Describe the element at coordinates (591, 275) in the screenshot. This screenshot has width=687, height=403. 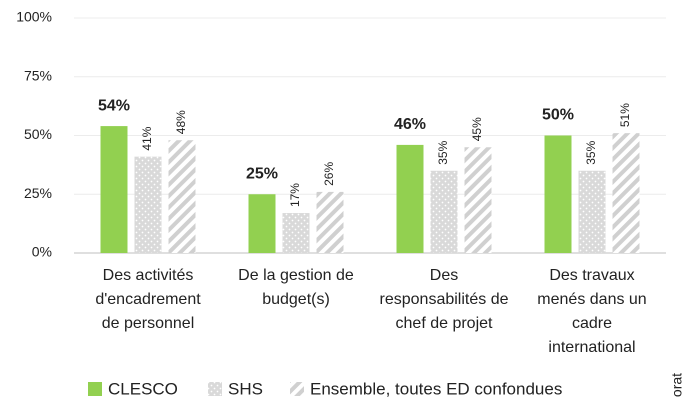
I see `x-tick-label: Des travaux` at that location.